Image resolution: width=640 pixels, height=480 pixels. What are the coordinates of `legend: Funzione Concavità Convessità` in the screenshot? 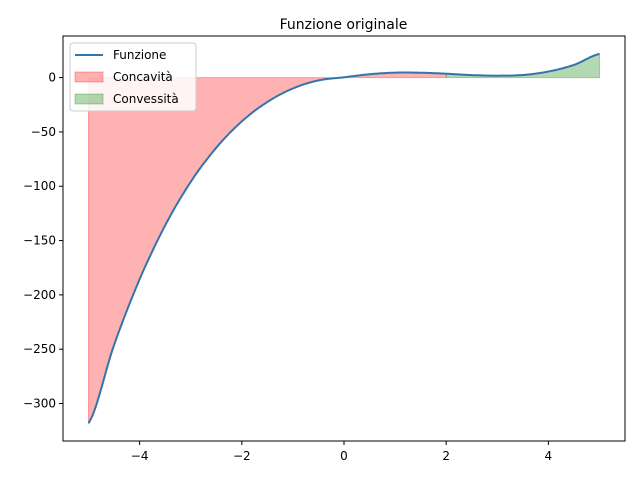 It's located at (133, 77).